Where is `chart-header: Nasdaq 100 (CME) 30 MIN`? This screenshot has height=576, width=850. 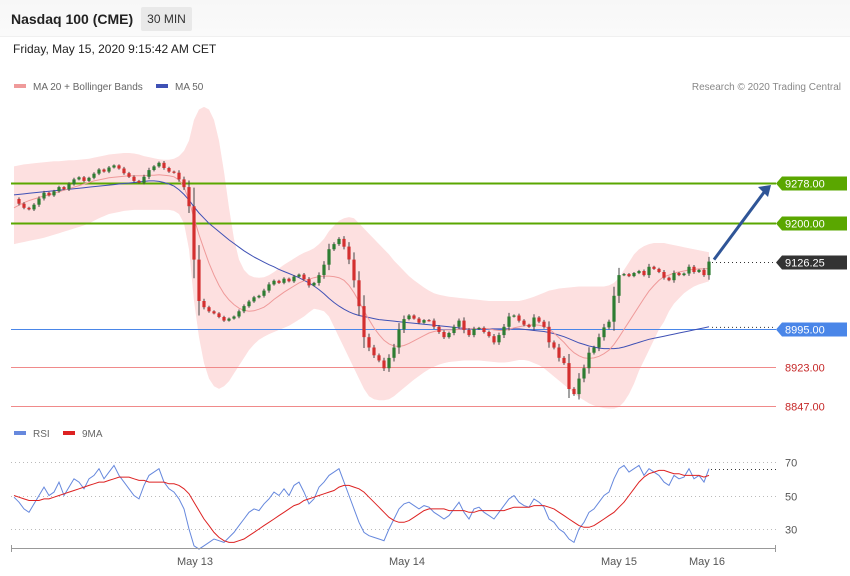 chart-header: Nasdaq 100 (CME) 30 MIN is located at coordinates (425, 18).